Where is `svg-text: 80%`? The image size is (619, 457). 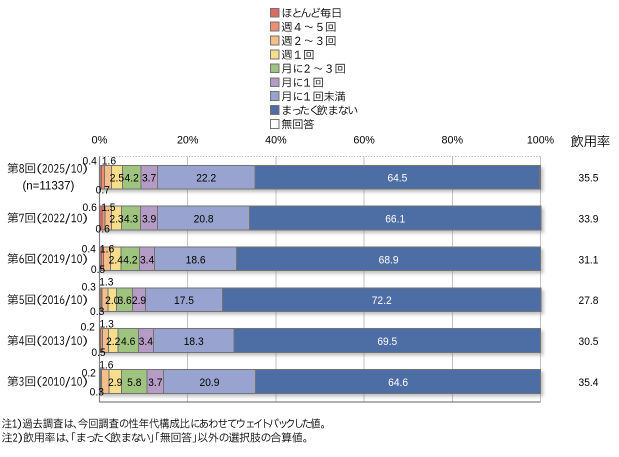 svg-text: 80% is located at coordinates (453, 141).